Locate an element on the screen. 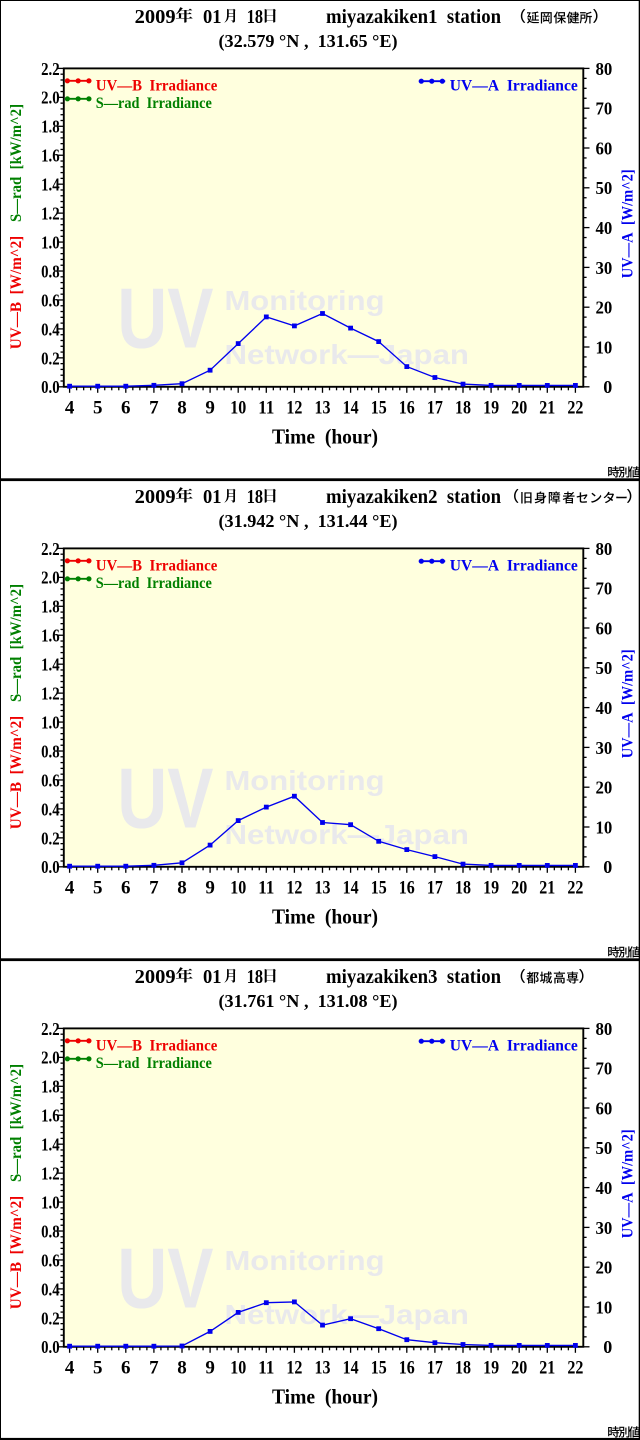 This screenshot has height=1440, width=640. svg-text: 9 is located at coordinates (210, 1367).